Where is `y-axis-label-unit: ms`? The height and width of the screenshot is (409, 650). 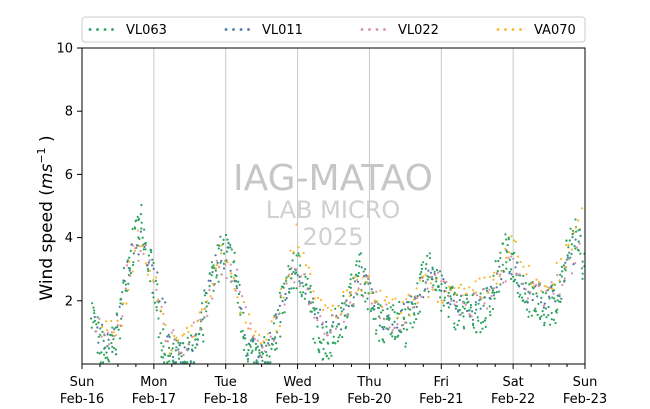
y-axis-label-unit: ms is located at coordinates (47, 177).